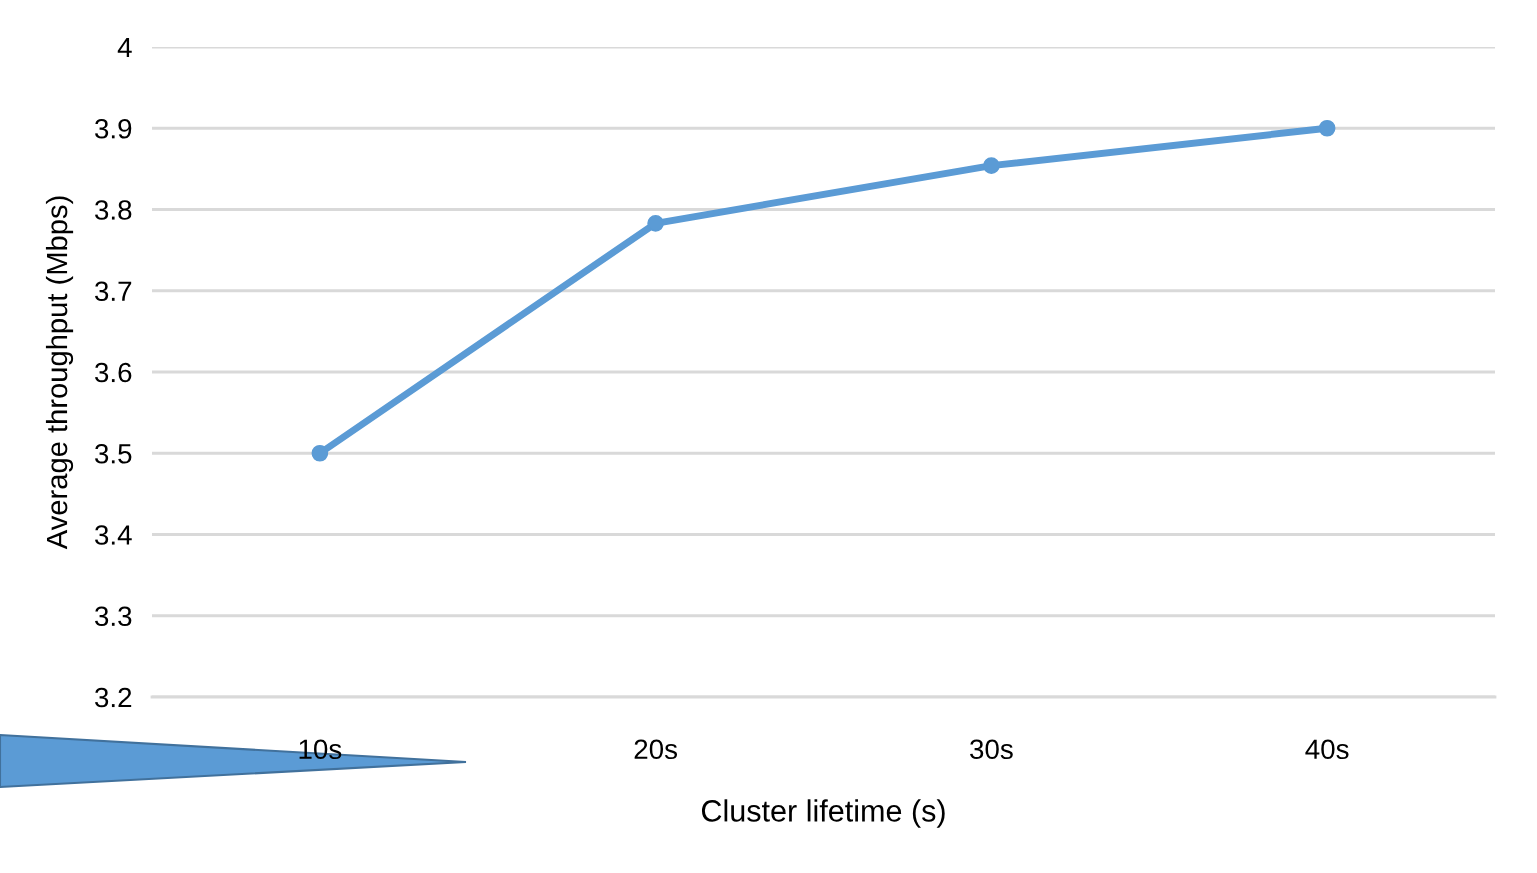  What do you see at coordinates (113, 372) in the screenshot?
I see `y-tick-label: 3.6` at bounding box center [113, 372].